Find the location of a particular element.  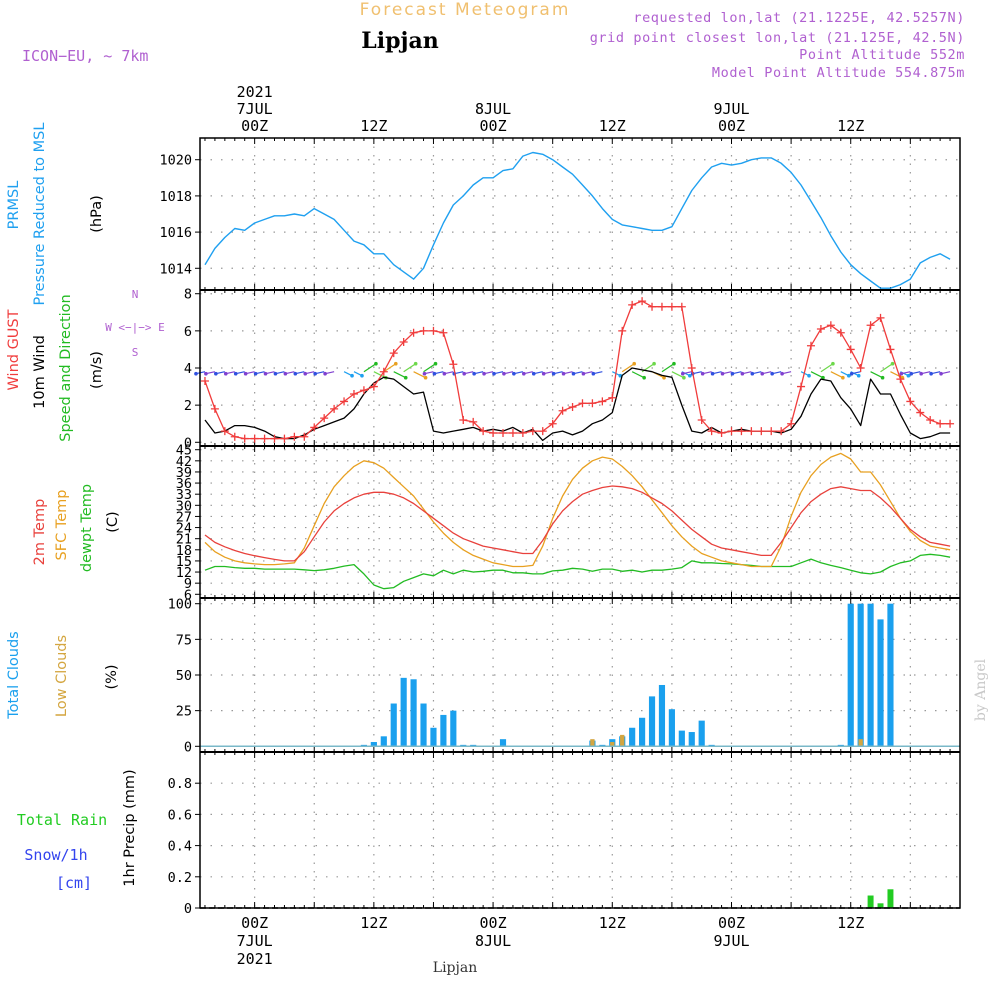

y-tick-label: 21 is located at coordinates (184, 540).